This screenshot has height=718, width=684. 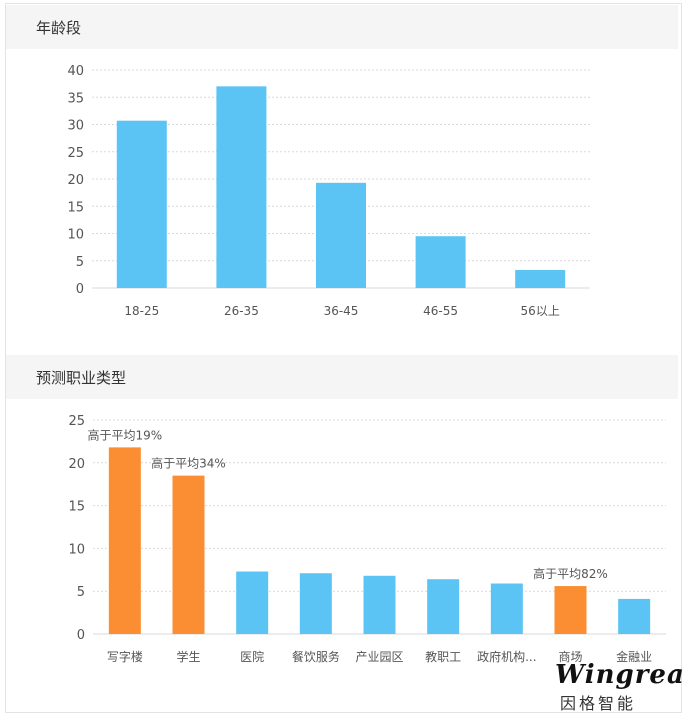 I want to click on job-section-header: 预测职业类型, so click(x=342, y=377).